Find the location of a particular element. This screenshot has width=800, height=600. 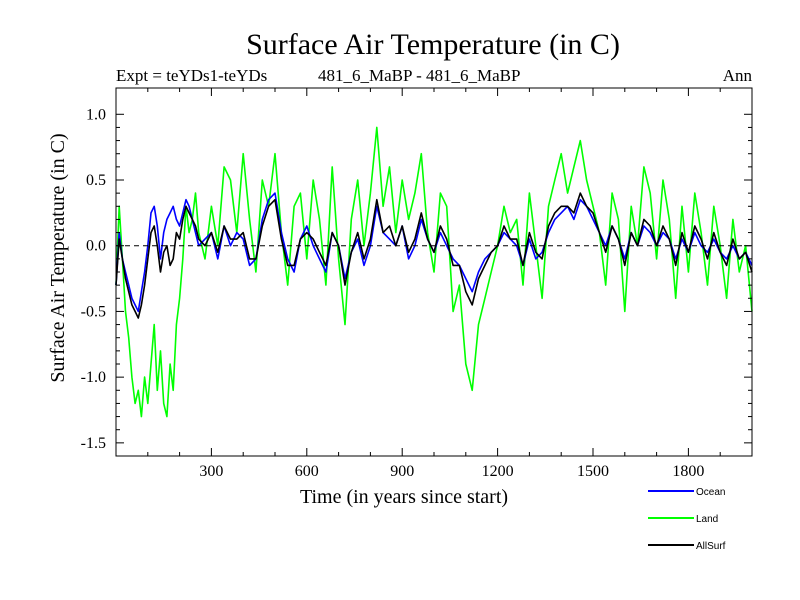

y-tick-label: -1.5 is located at coordinates (93, 443).